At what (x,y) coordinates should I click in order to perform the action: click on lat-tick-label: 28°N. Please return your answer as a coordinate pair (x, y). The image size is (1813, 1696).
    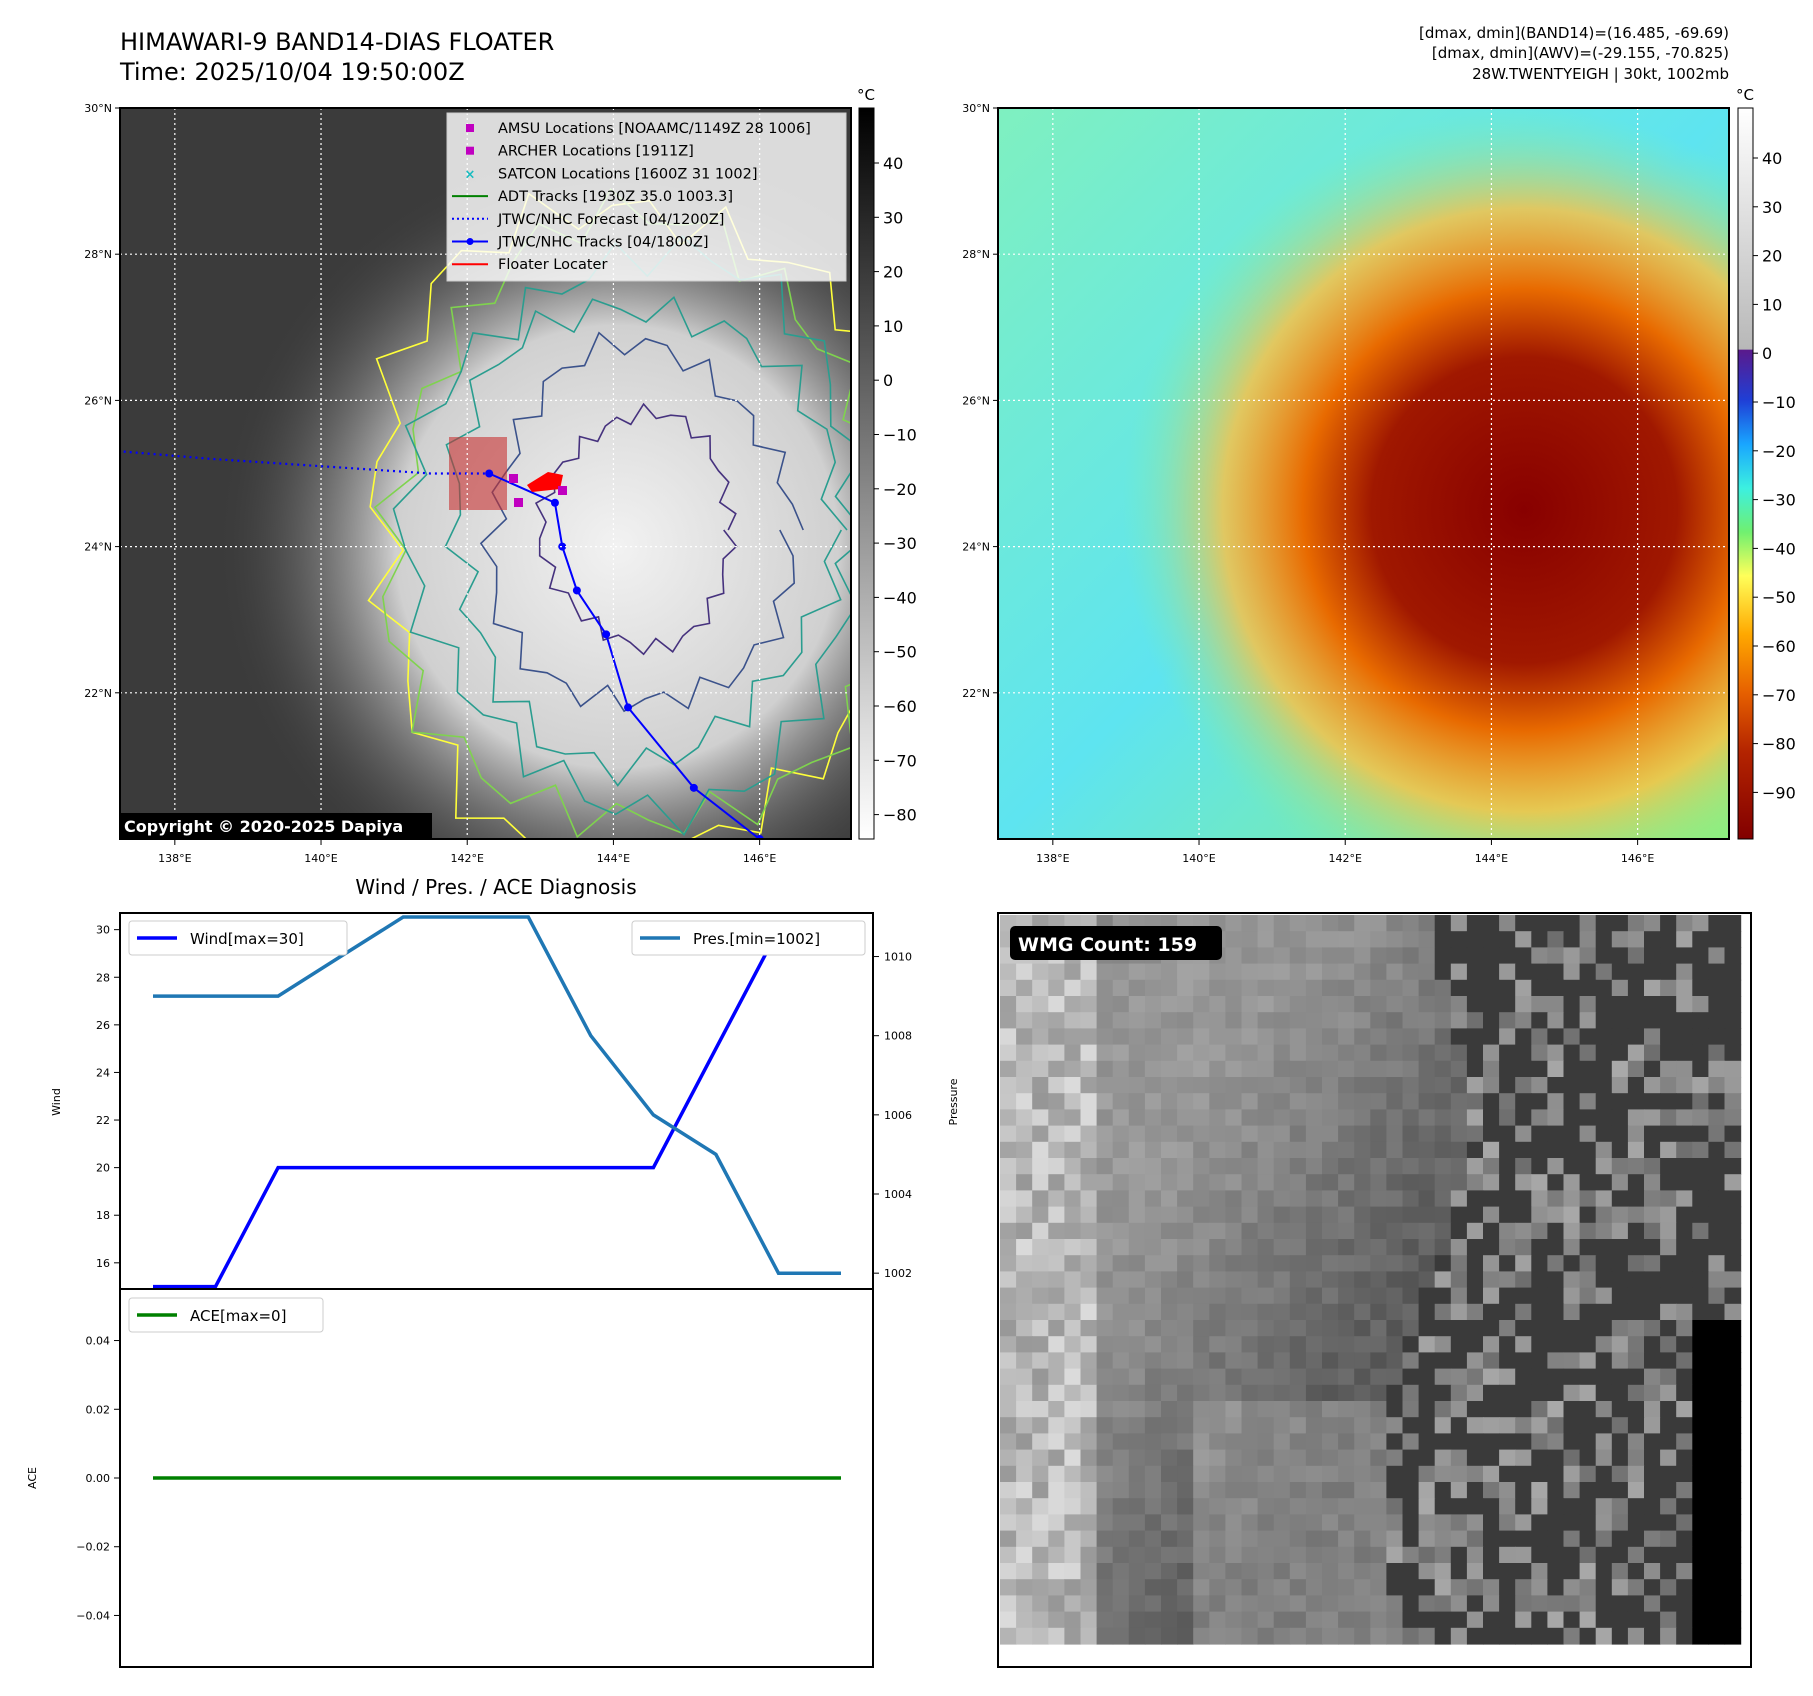
    Looking at the image, I should click on (98, 254).